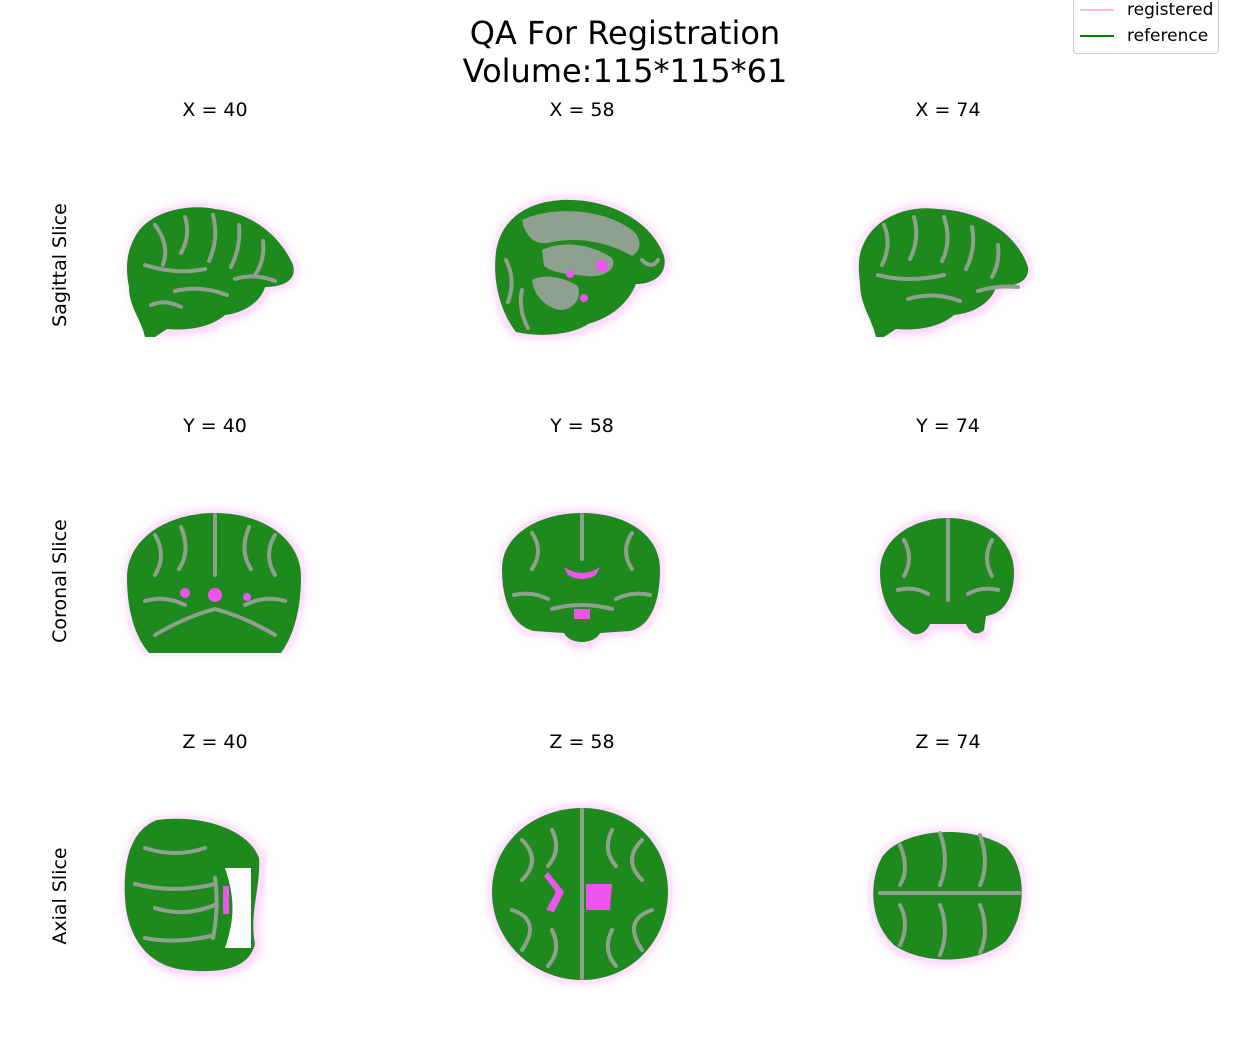 This screenshot has height=1050, width=1250. Describe the element at coordinates (215, 110) in the screenshot. I see `slice-title-x40: X = 40` at that location.